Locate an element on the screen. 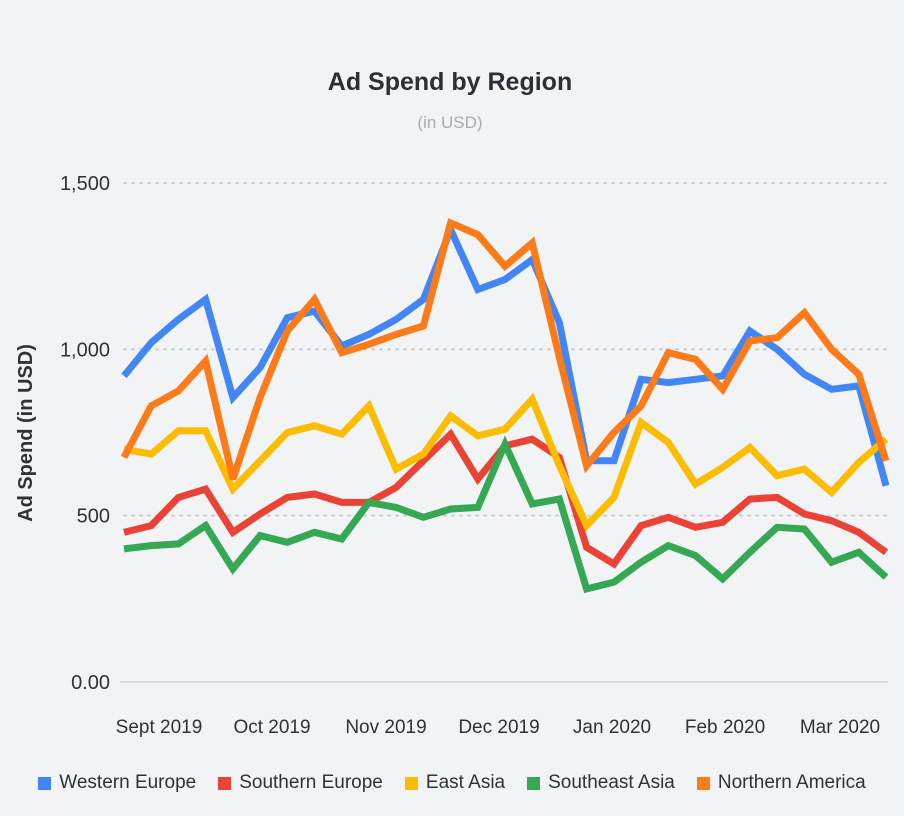 The image size is (904, 816). x-tick-label: Mar 2020 is located at coordinates (840, 727).